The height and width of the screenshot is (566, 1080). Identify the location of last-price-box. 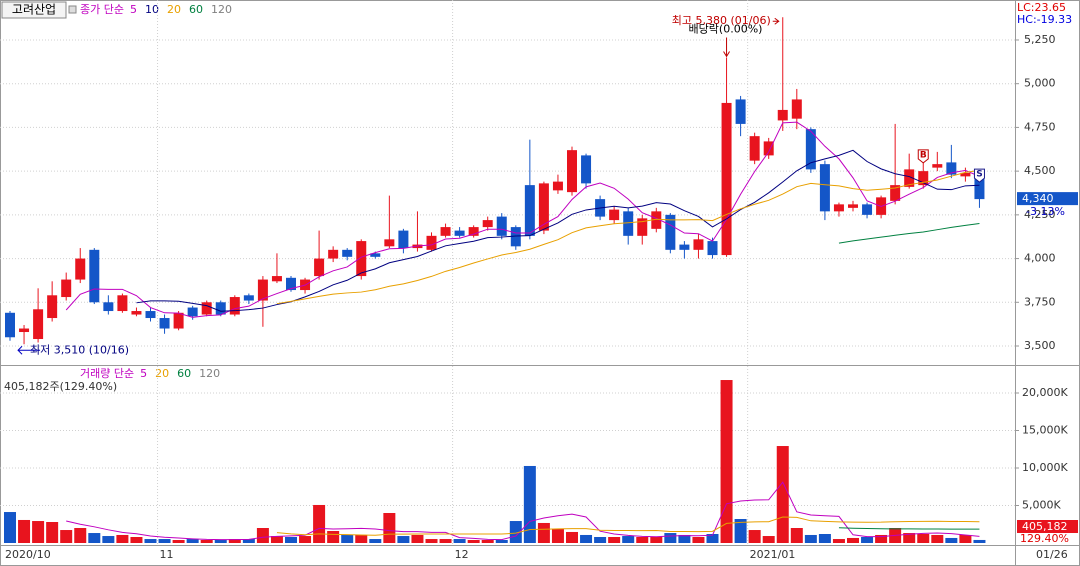
(1047, 199).